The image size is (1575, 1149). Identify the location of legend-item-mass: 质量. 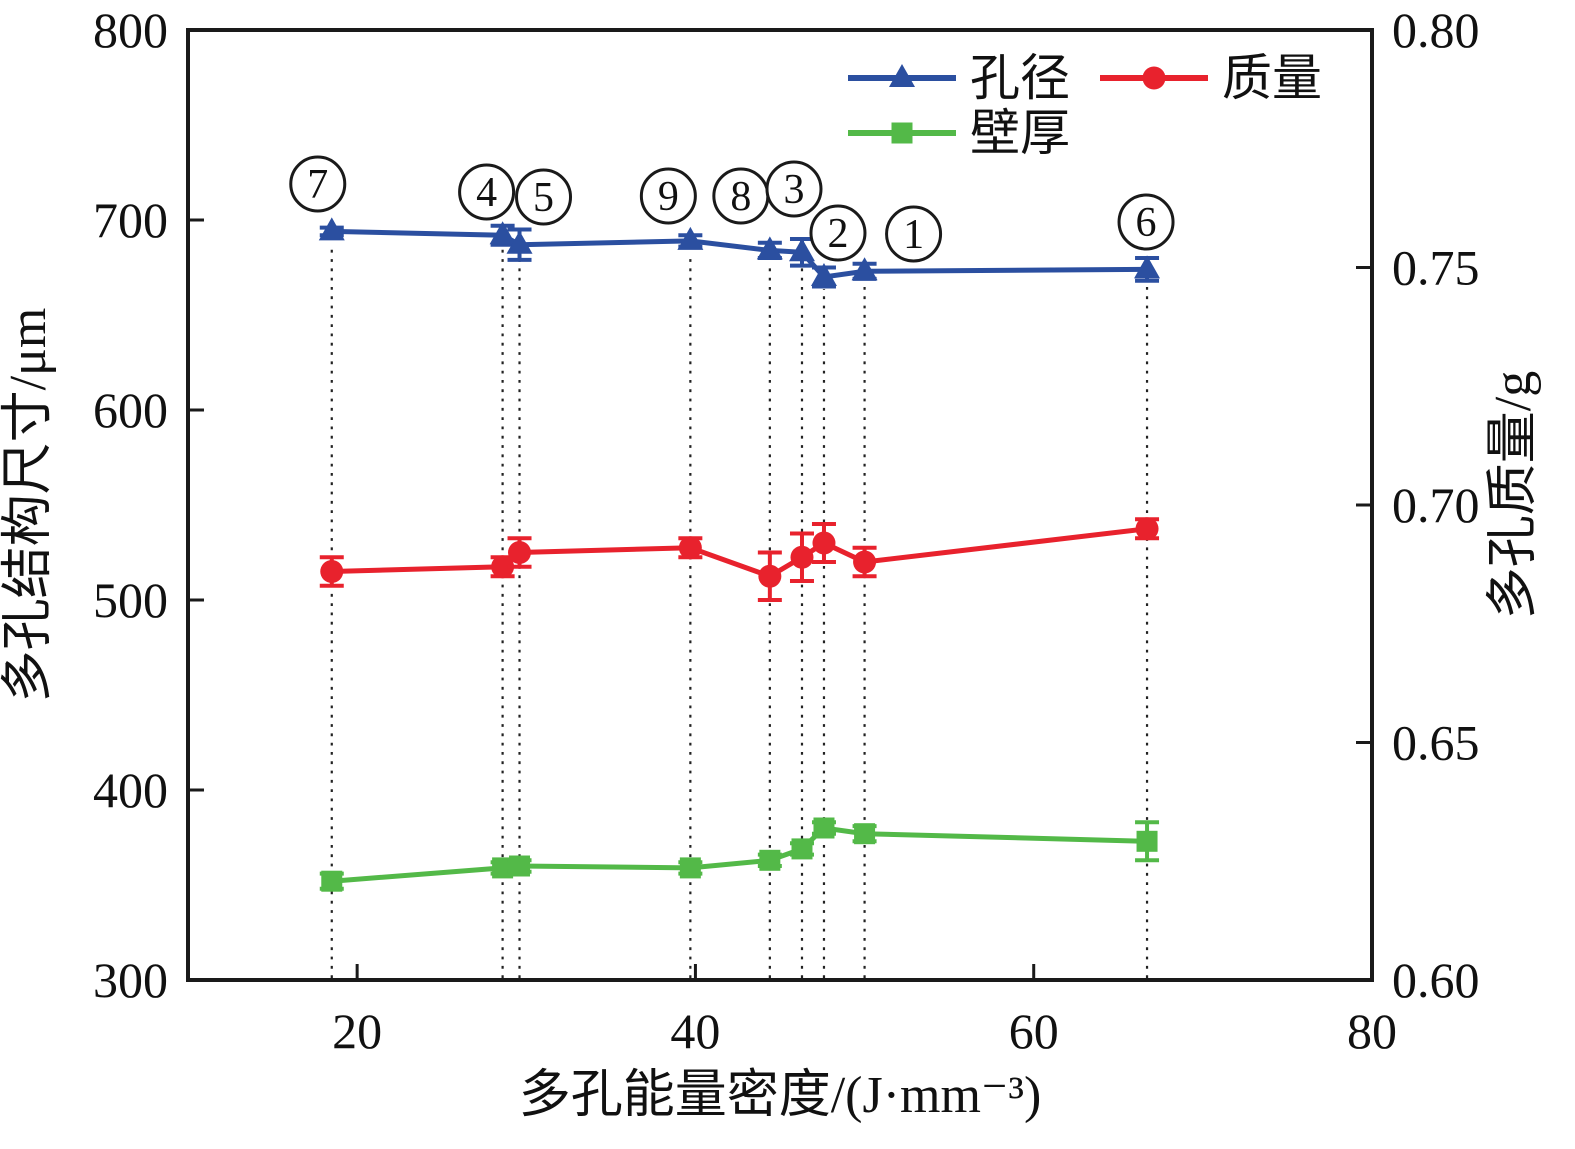
(1211, 78).